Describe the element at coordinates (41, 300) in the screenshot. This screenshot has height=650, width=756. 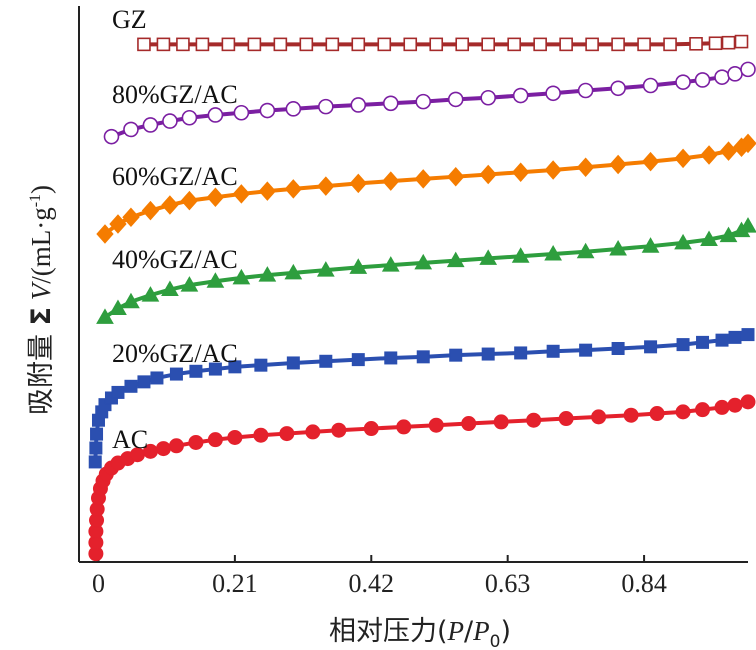
I see `y-axis-title: 吸附量 Σ V/(mL·g-1)` at that location.